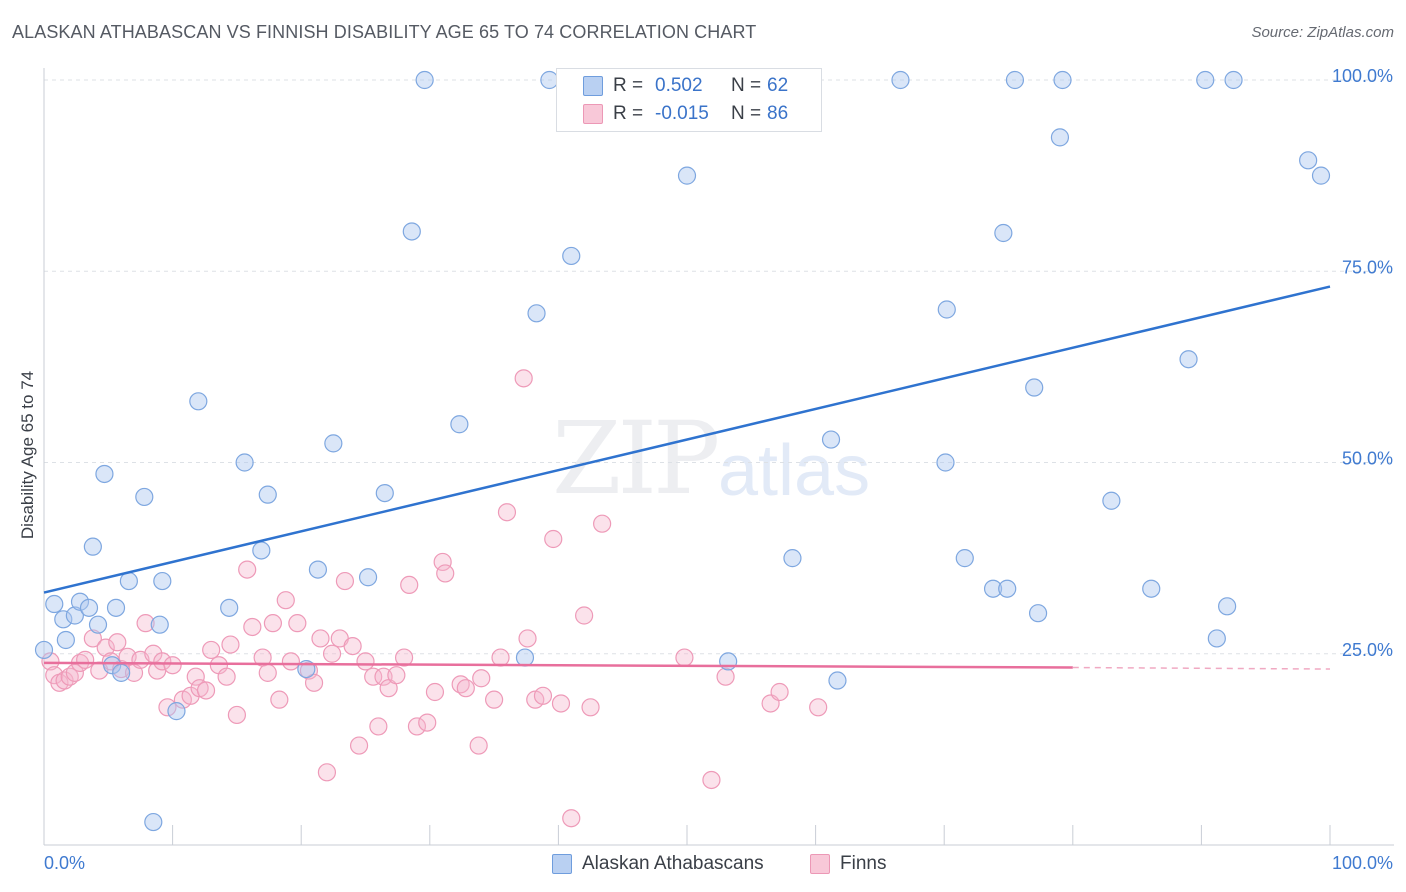  What do you see at coordinates (679, 85) in the screenshot?
I see `r-value: 0.502` at bounding box center [679, 85].